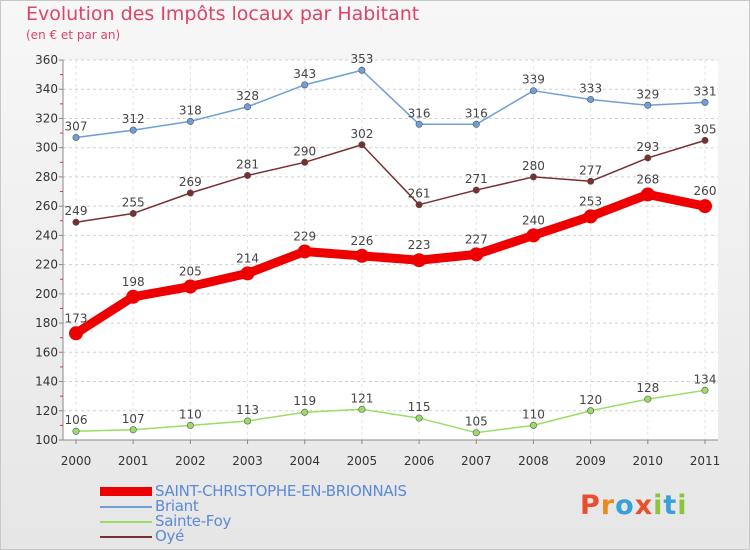 Image resolution: width=750 pixels, height=550 pixels. I want to click on data-label: 107, so click(133, 419).